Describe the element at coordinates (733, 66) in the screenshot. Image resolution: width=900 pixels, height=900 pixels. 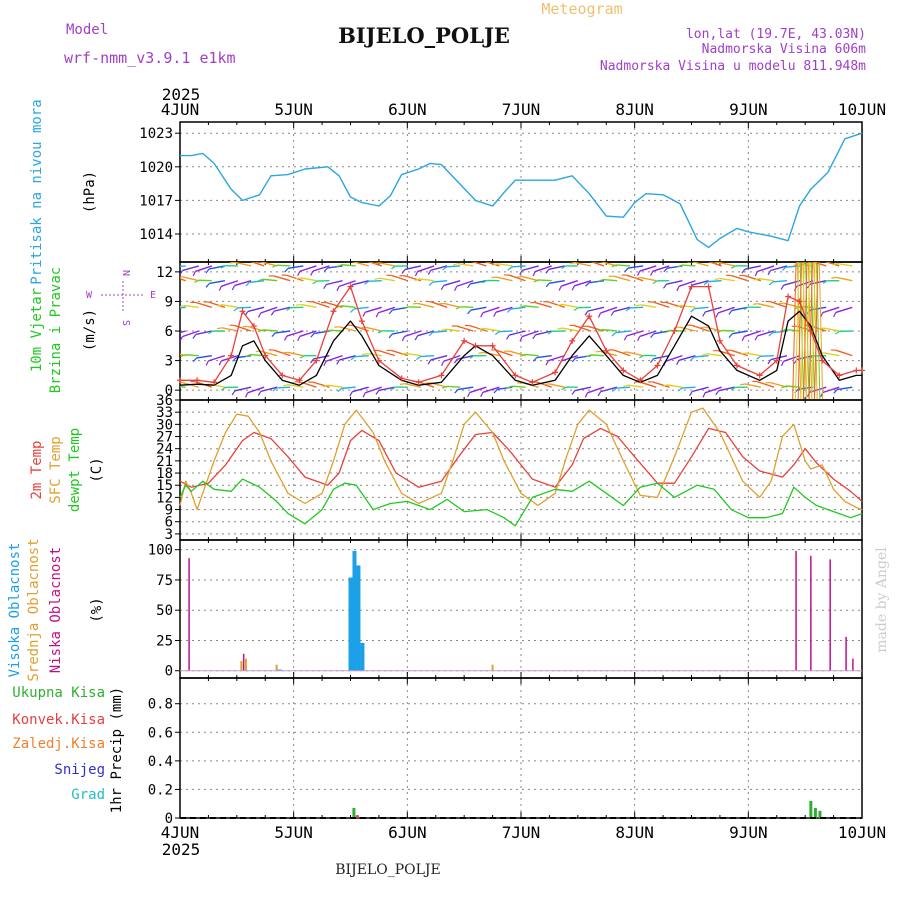
I see `model-elevation-label: Nadmorska Visina u modelu 811.948m` at that location.